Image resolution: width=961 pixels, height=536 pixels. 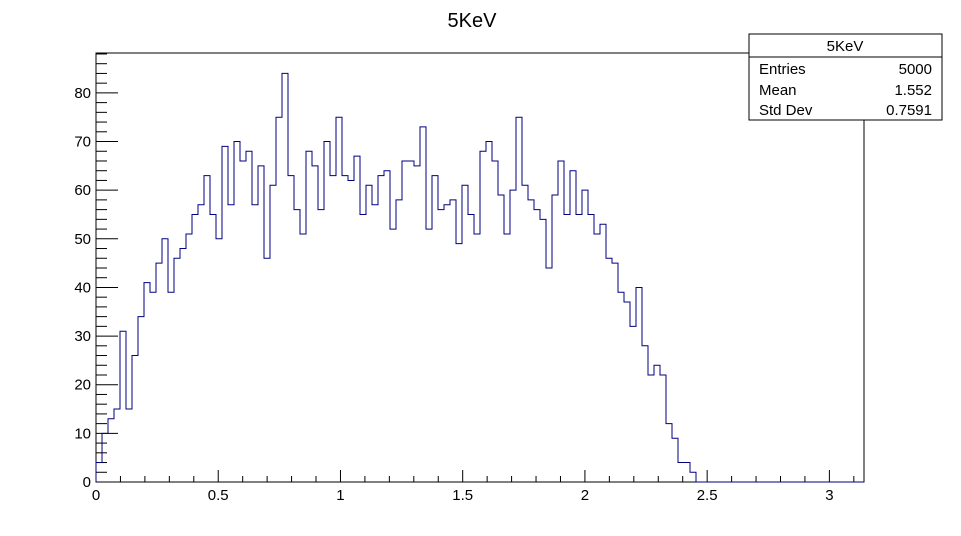 What do you see at coordinates (87, 482) in the screenshot?
I see `y-tick-label: 0` at bounding box center [87, 482].